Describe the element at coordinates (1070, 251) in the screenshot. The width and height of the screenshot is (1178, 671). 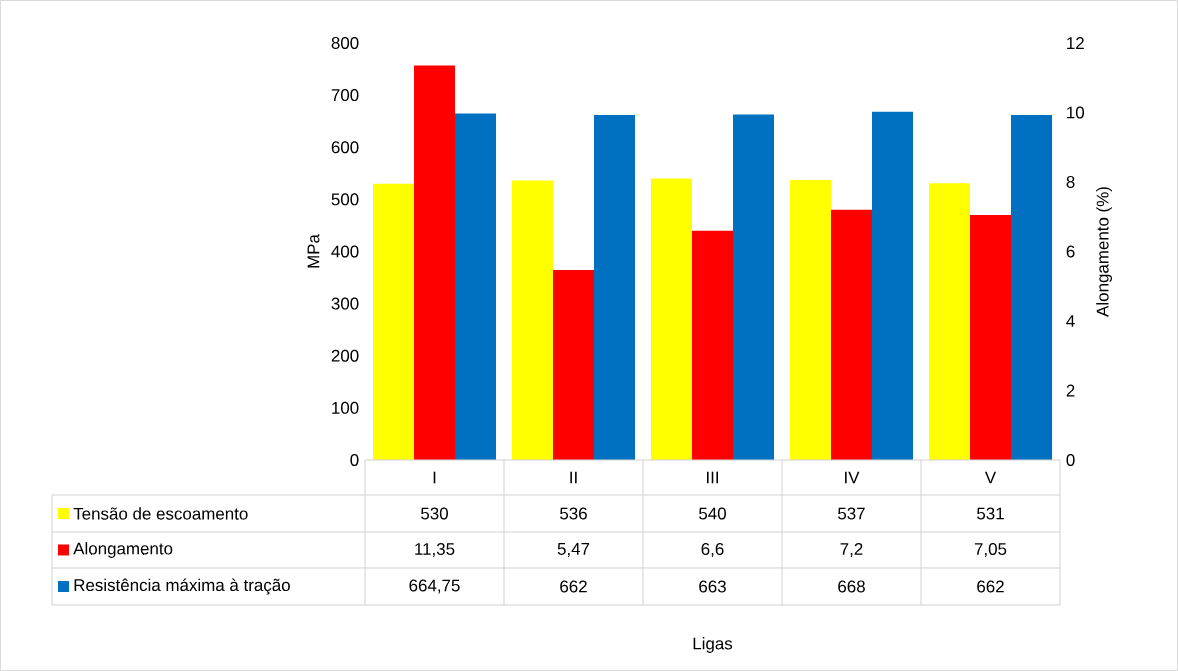
I see `y2-tick-label: 6` at that location.